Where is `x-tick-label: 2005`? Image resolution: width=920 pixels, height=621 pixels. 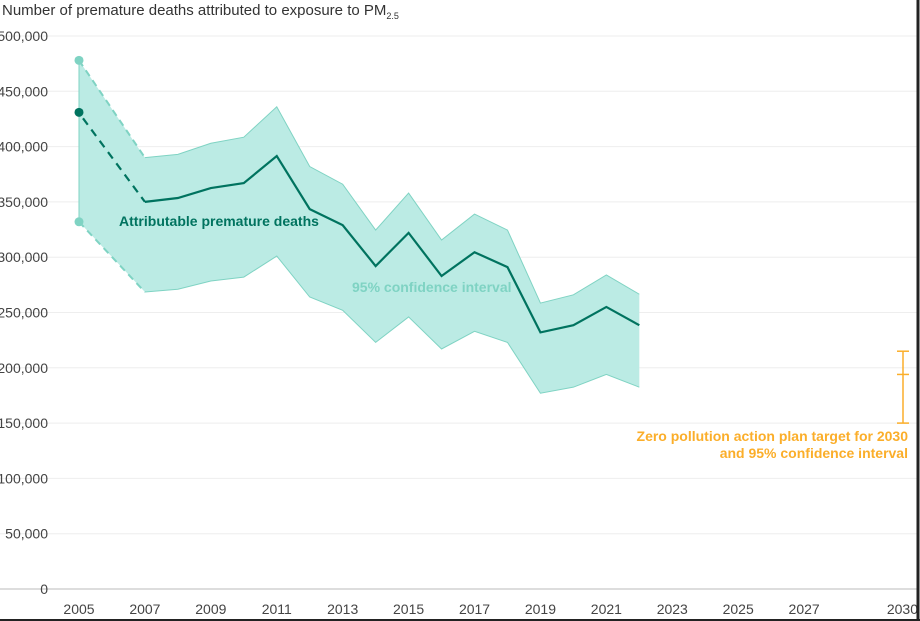 x-tick-label: 2005 is located at coordinates (78, 609).